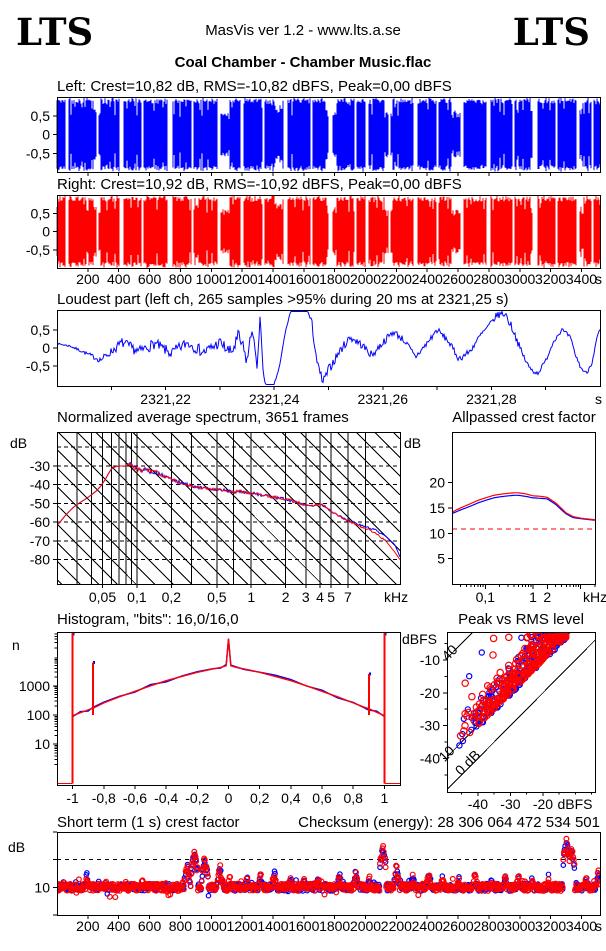 Image resolution: width=606 pixels, height=951 pixels. What do you see at coordinates (385, 798) in the screenshot?
I see `tick-label: 1` at bounding box center [385, 798].